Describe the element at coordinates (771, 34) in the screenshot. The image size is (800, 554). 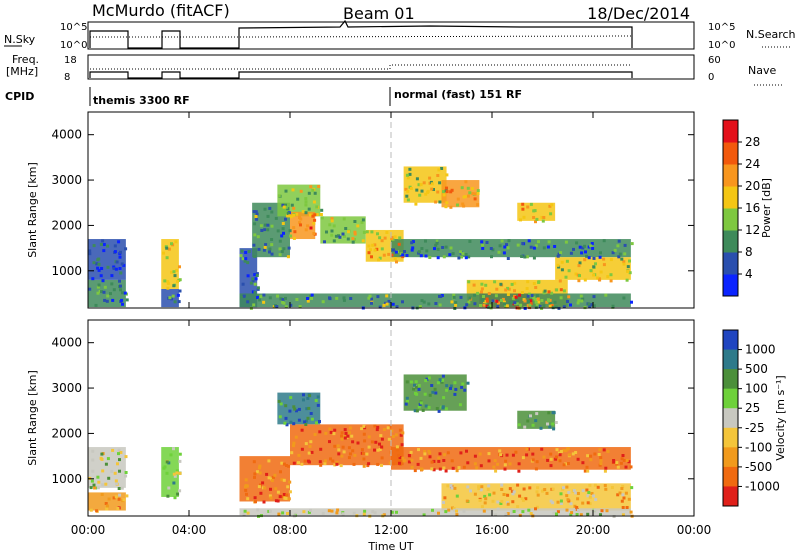
I see `noise-right-label: N.Search` at that location.